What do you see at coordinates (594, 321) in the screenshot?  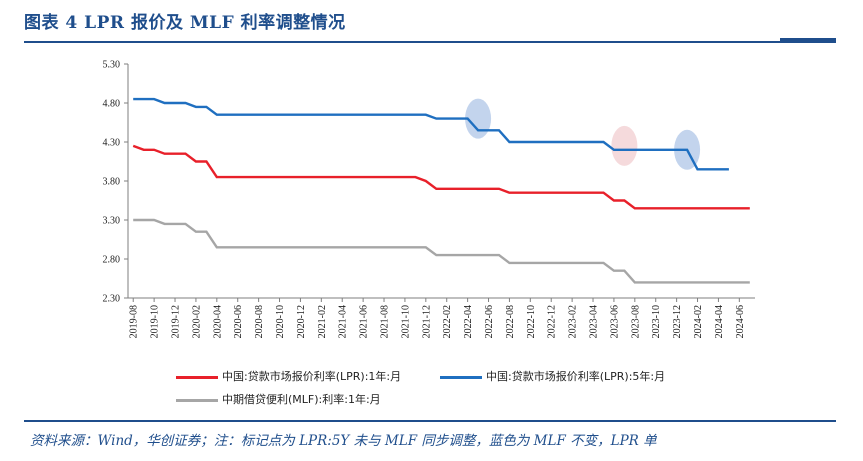 I see `x-tick-label: 2023-04` at bounding box center [594, 321].